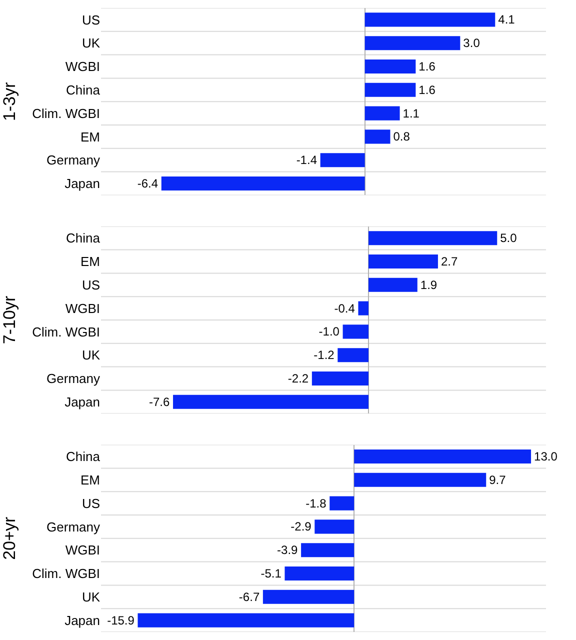 The width and height of the screenshot is (576, 640). I want to click on data-label: -6.4, so click(147, 183).